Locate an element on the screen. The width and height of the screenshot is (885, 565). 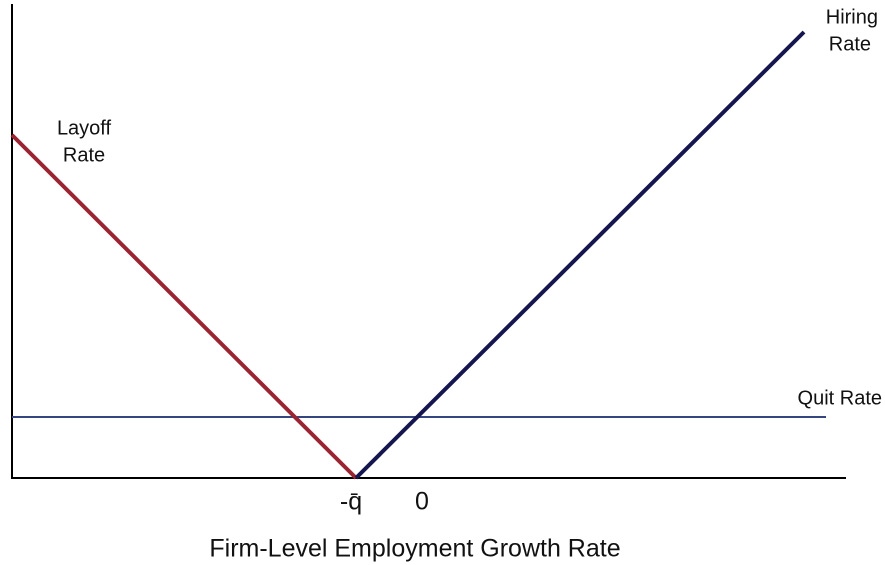
quit-label: Quit Rate is located at coordinates (840, 398).